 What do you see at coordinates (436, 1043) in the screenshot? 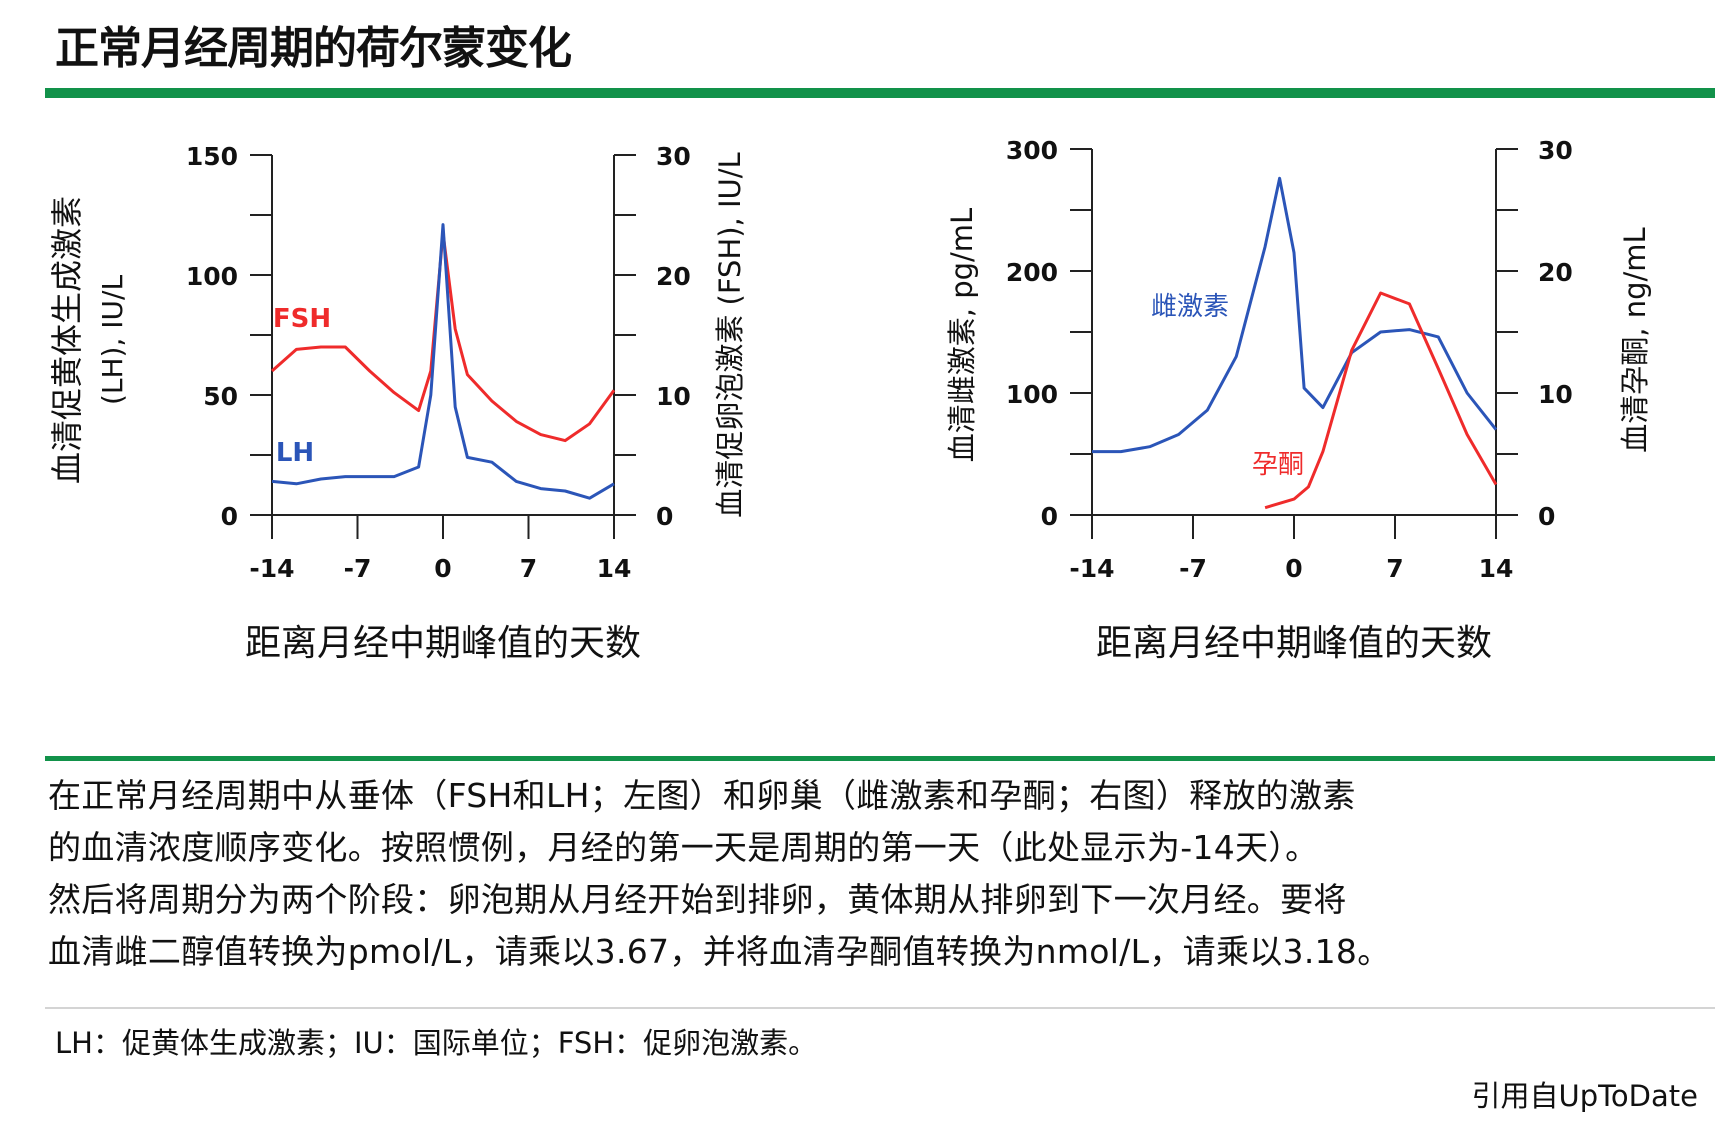
I see `abbreviations-note: LH：促黄体生成激素；IU：国际单位；FSH：促卵泡激素。` at bounding box center [436, 1043].